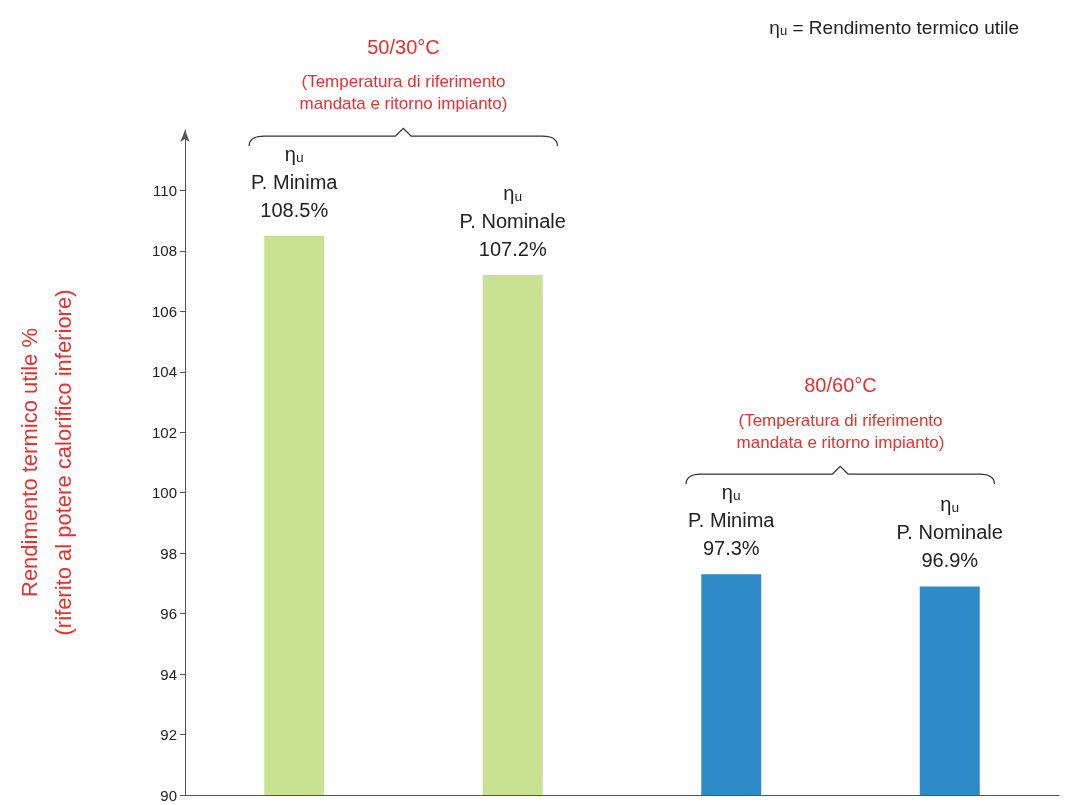 Image resolution: width=1069 pixels, height=805 pixels. What do you see at coordinates (950, 560) in the screenshot?
I see `data-label: 96.9%` at bounding box center [950, 560].